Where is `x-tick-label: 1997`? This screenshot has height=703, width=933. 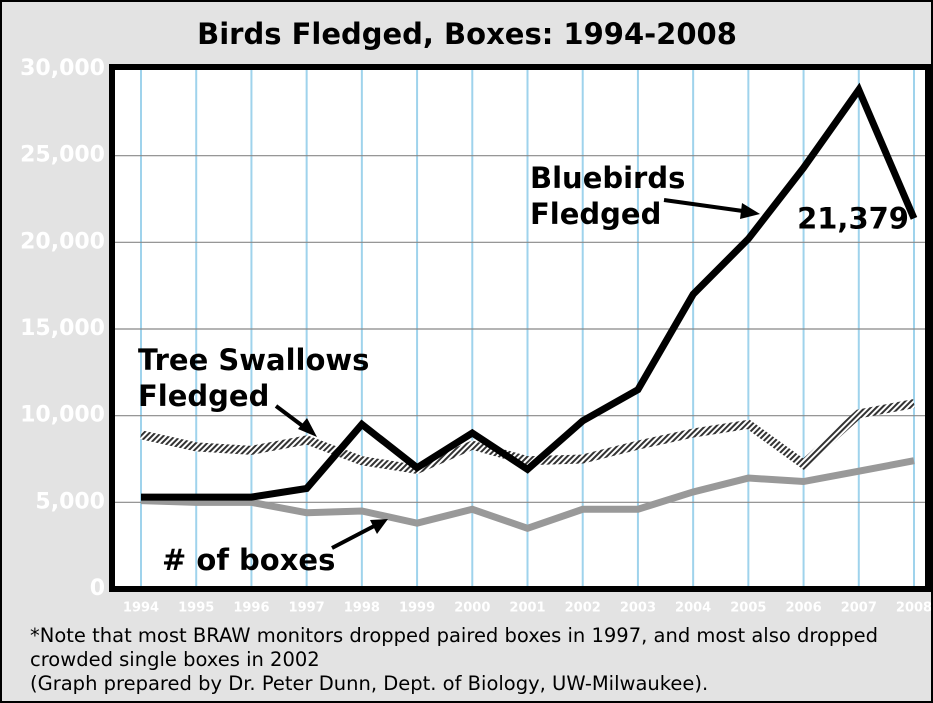 x-tick-label: 1997 is located at coordinates (307, 608).